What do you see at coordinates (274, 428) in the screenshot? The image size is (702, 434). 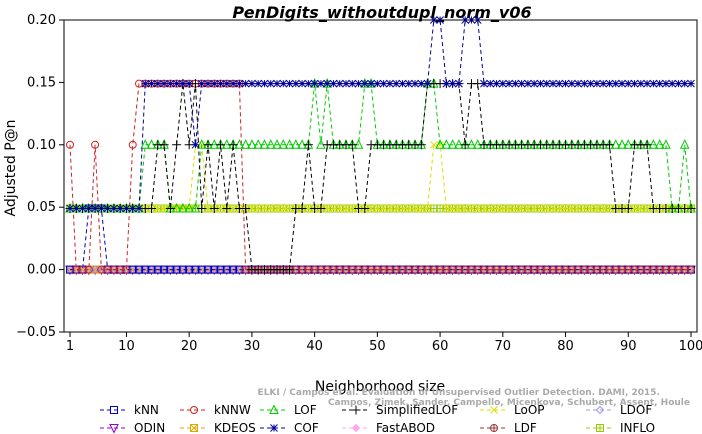 I see `legend-marker-cof` at bounding box center [274, 428].